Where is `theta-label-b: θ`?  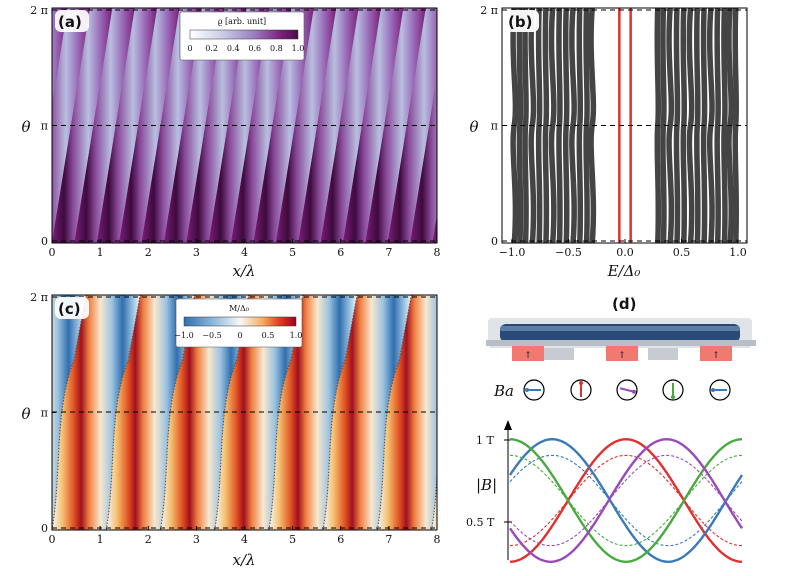
theta-label-b: θ is located at coordinates (473, 127).